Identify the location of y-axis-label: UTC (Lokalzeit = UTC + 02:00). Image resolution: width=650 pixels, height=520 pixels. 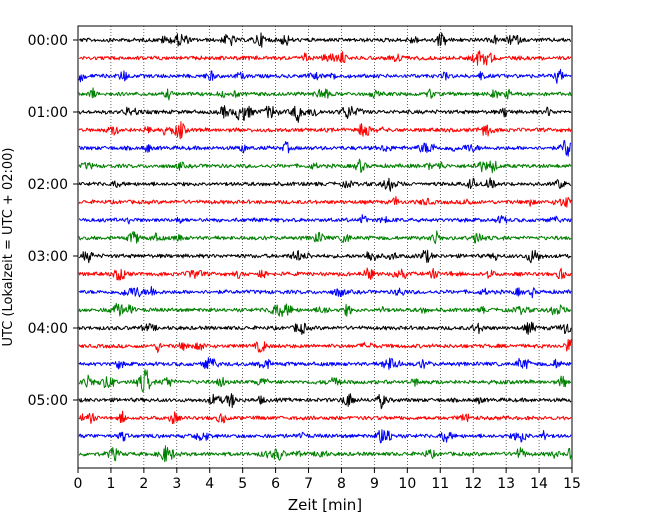
(8, 247).